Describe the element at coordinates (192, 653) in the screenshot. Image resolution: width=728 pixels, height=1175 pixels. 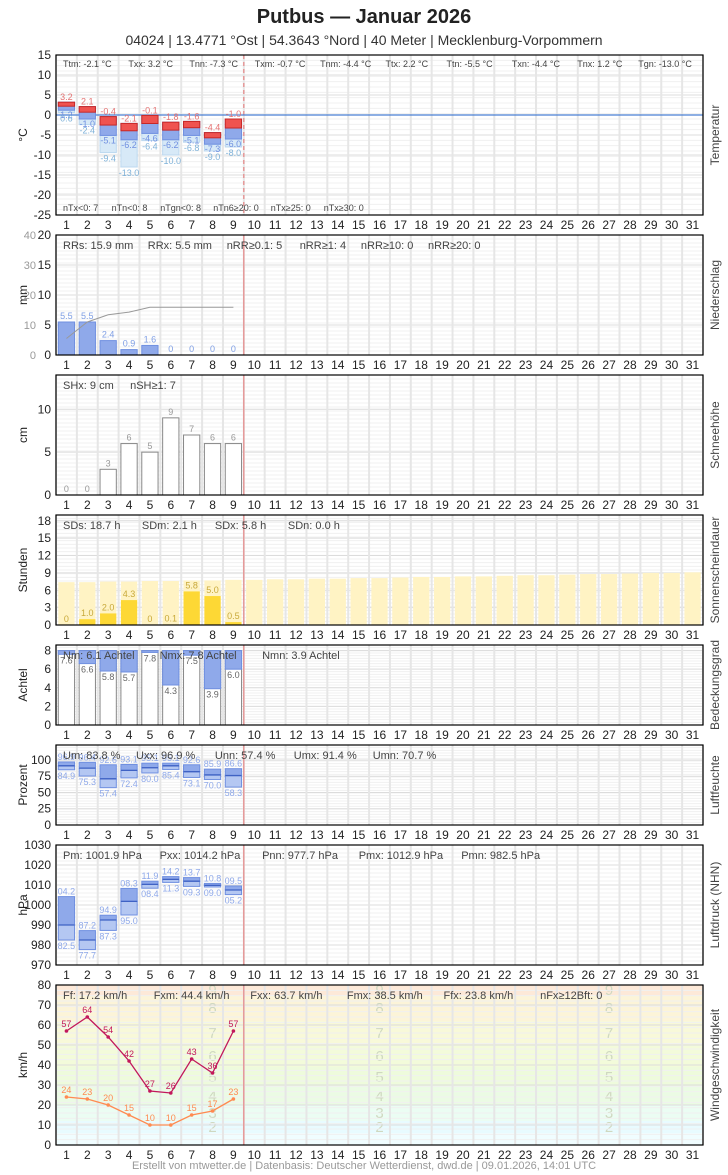
I see `cloud-clear-bar` at that location.